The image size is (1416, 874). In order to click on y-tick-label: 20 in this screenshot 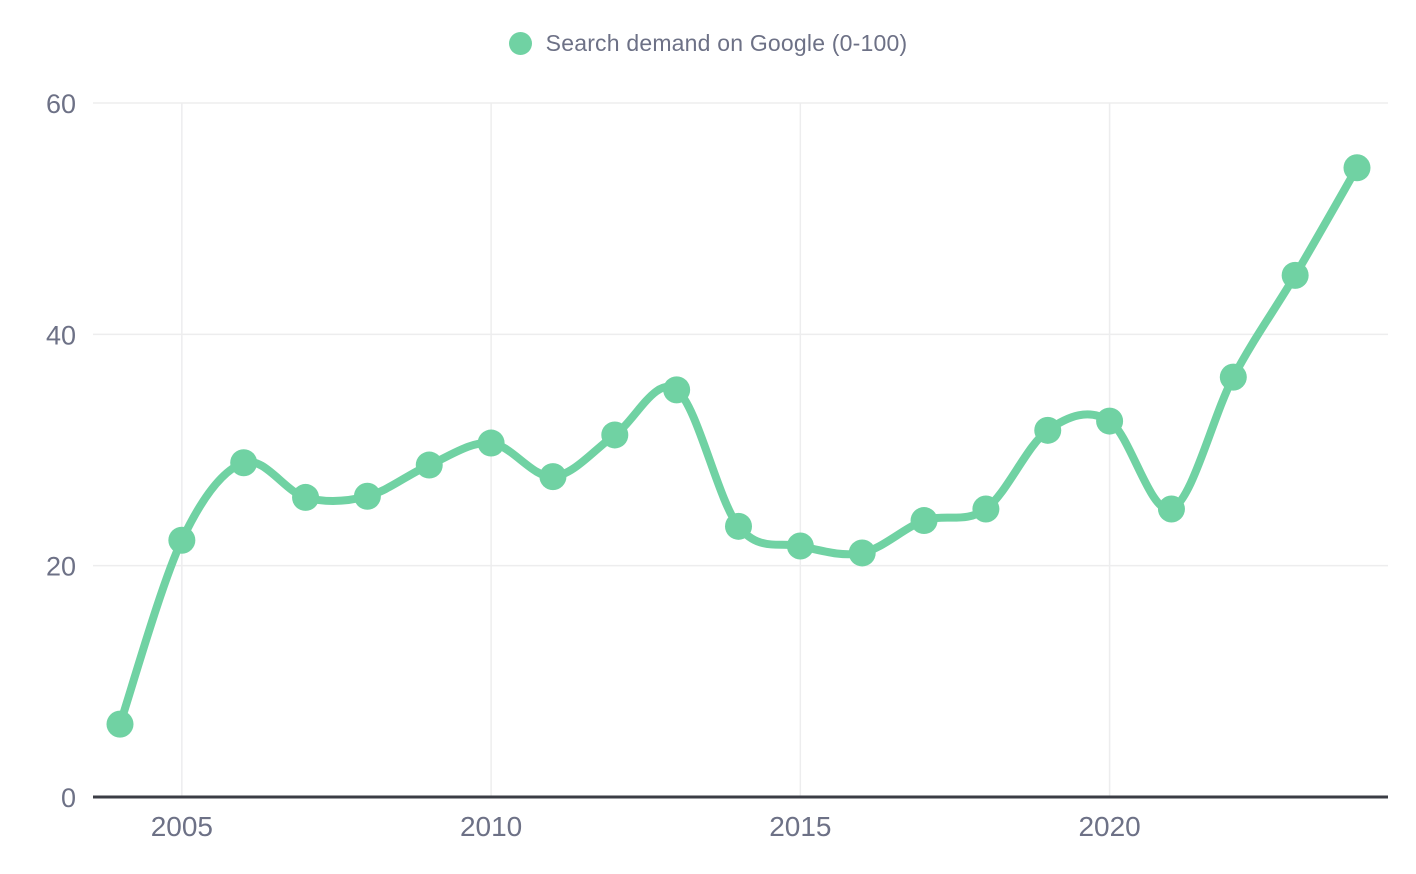, I will do `click(61, 567)`.